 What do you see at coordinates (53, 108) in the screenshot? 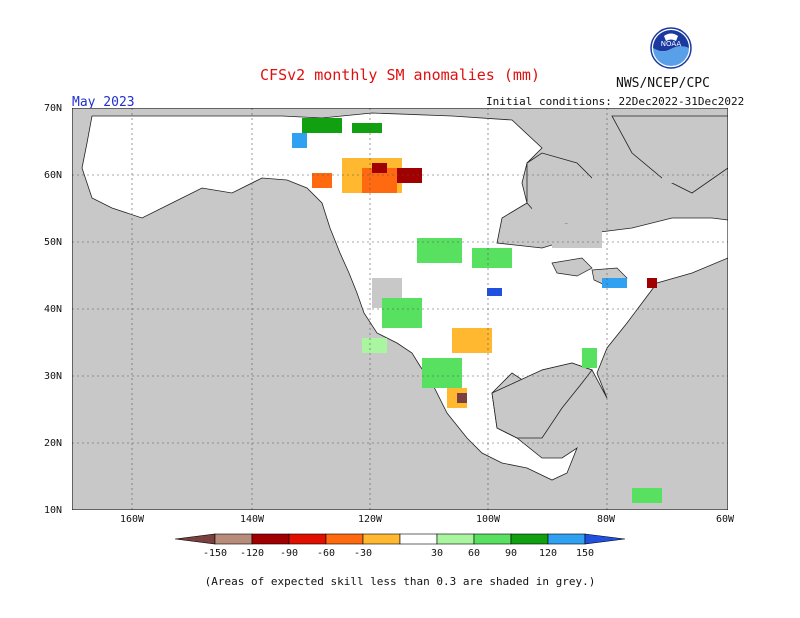
I see `lat-label-70n: 70N` at bounding box center [53, 108].